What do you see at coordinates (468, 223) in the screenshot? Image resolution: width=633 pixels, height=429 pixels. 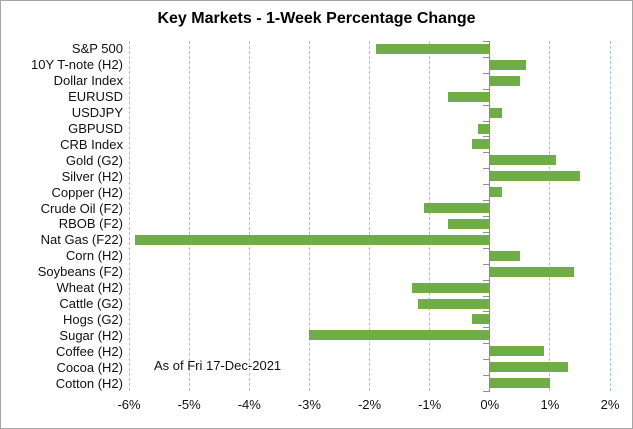 I see `bar-rbob-f2` at bounding box center [468, 223].